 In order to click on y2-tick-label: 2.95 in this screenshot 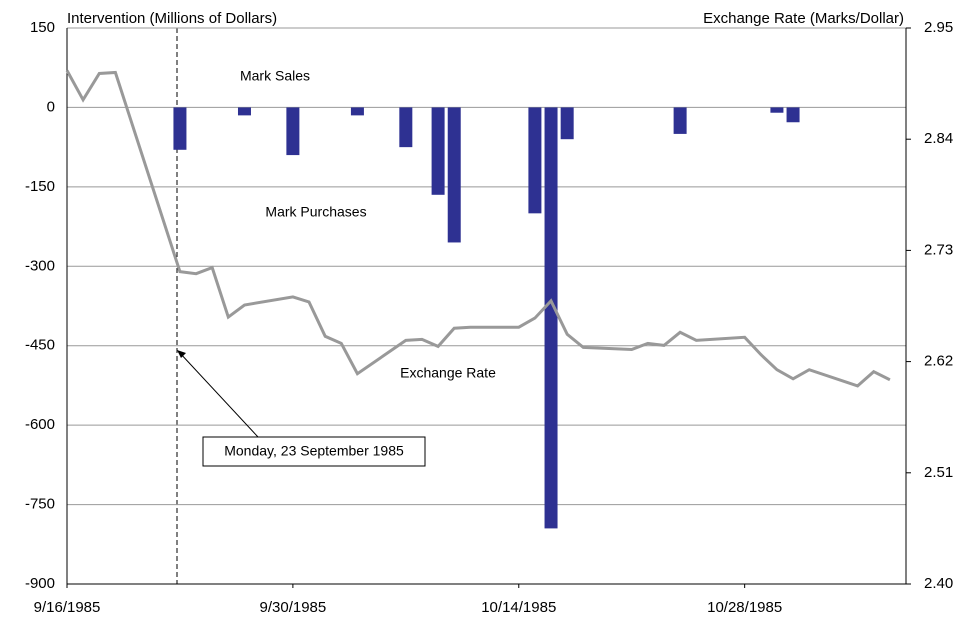, I will do `click(938, 27)`.